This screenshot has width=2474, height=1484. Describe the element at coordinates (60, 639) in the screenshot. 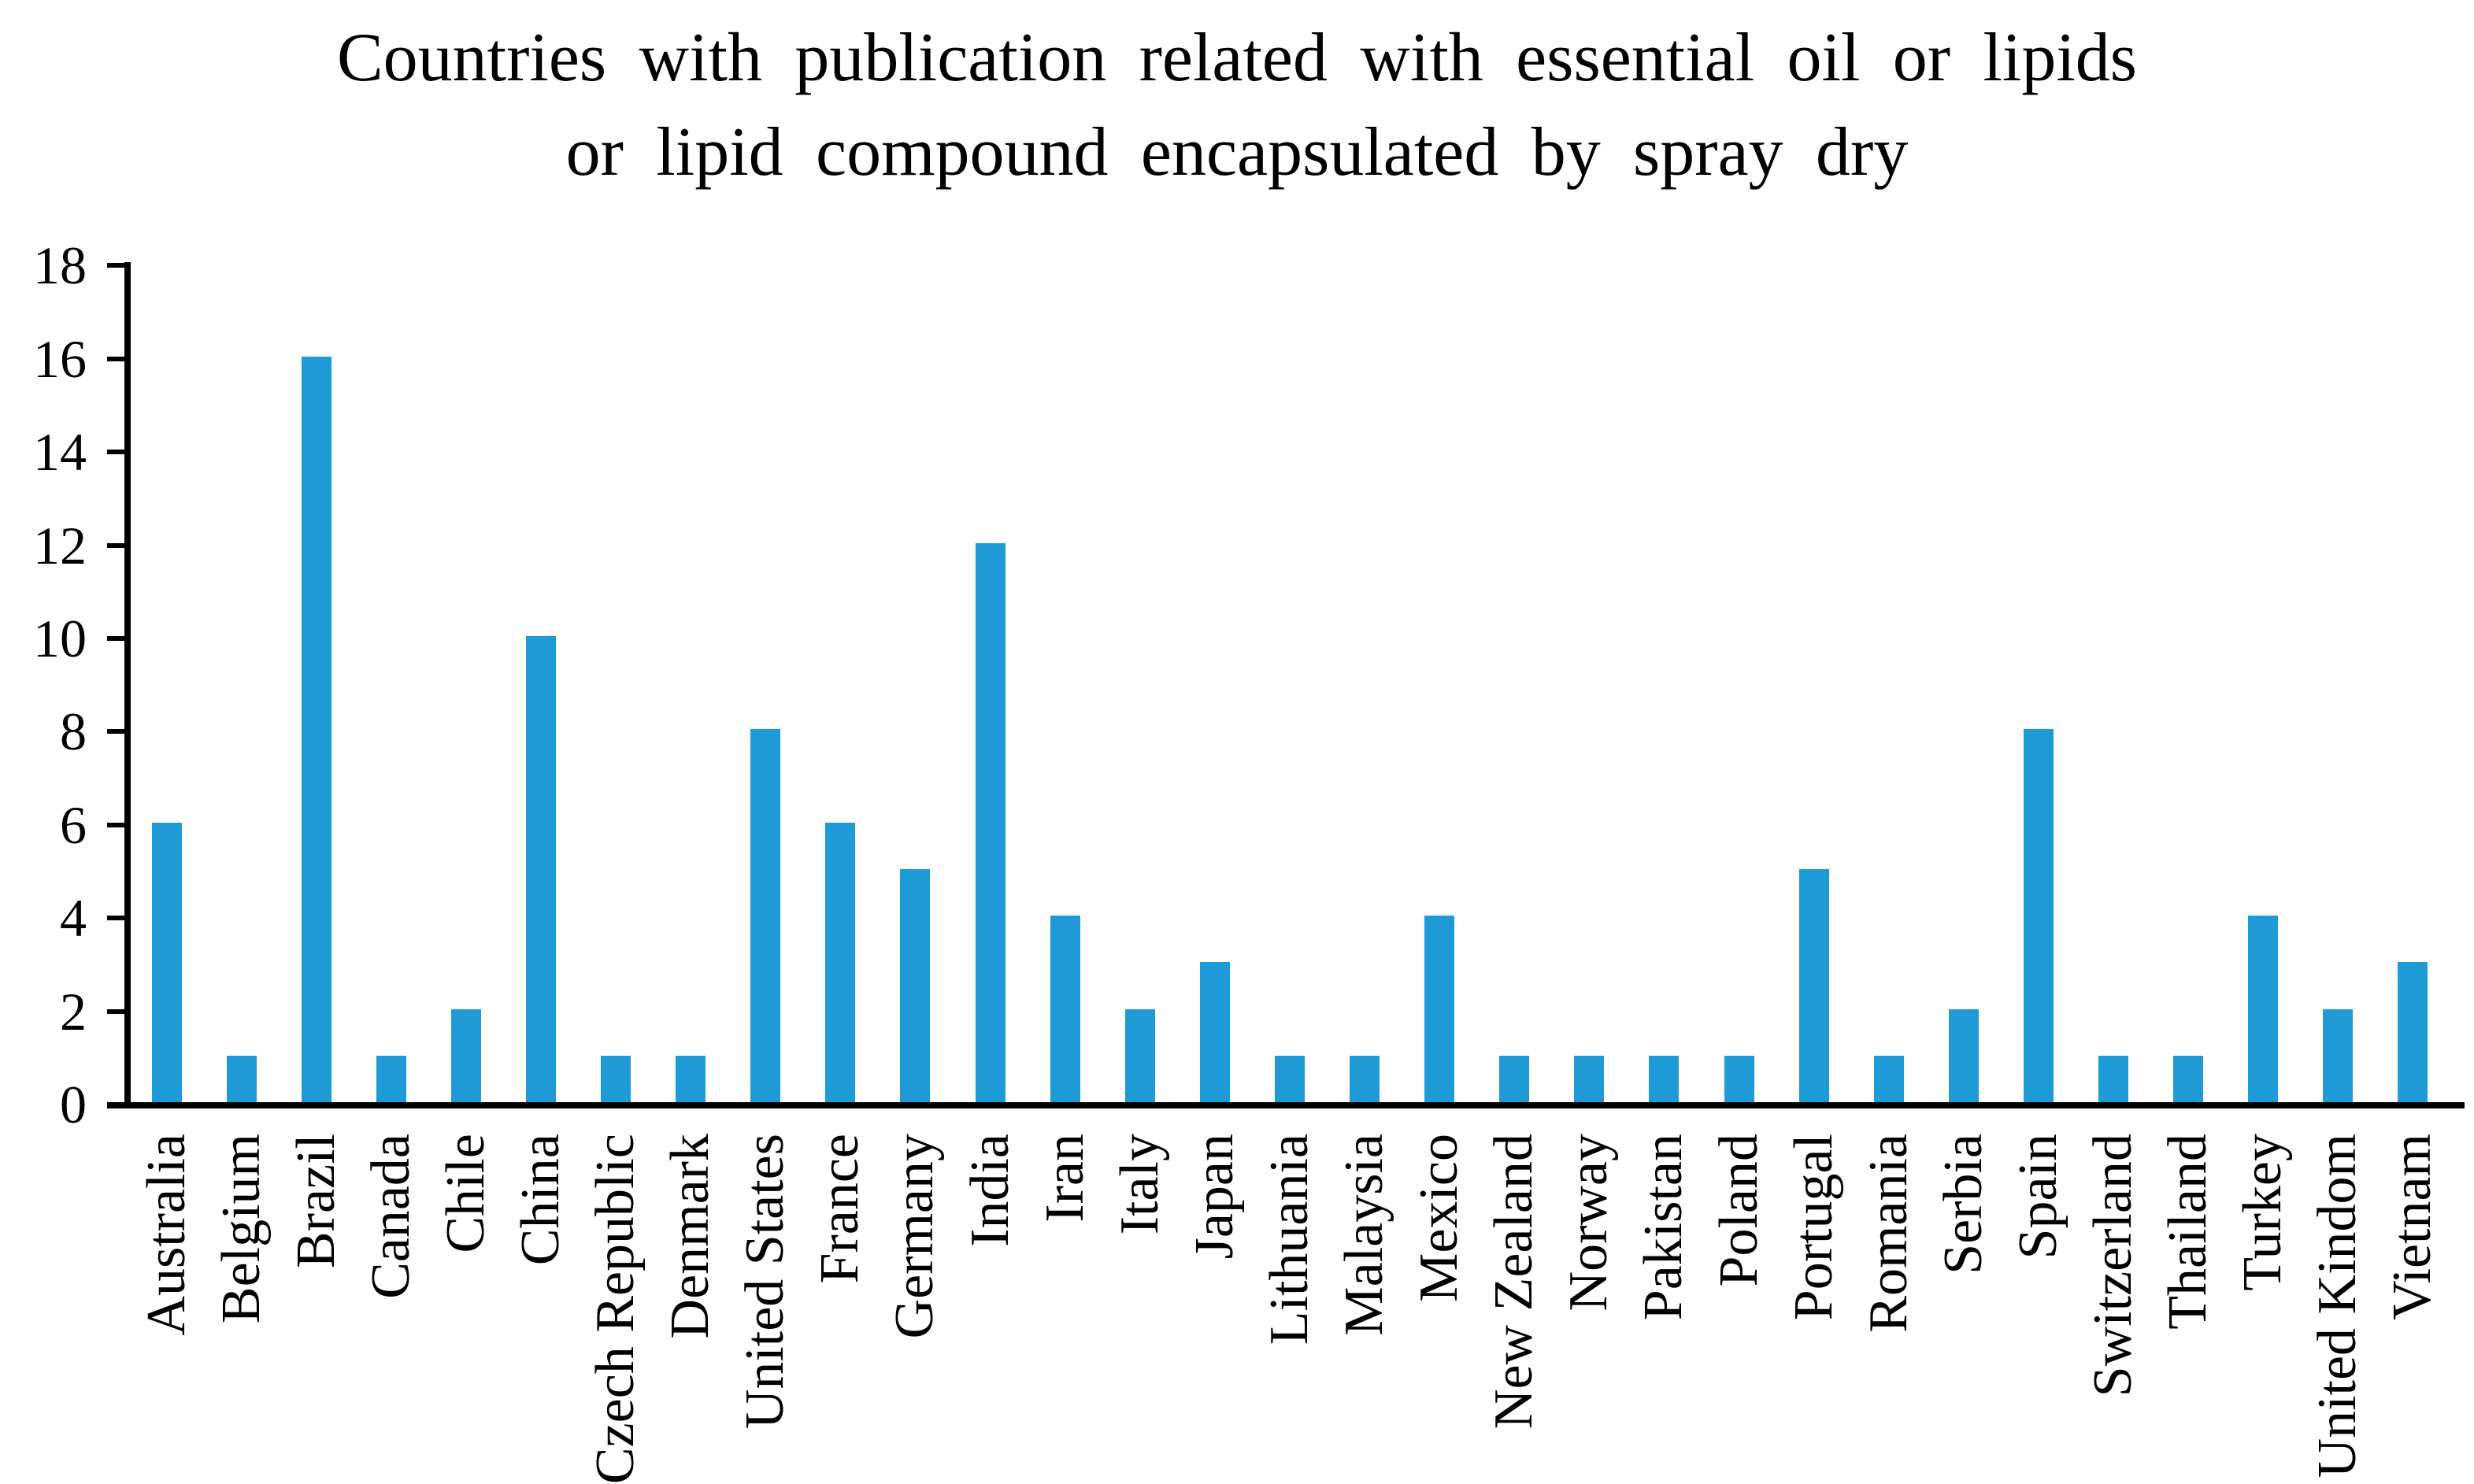

I see `y-tick-label: 10` at that location.